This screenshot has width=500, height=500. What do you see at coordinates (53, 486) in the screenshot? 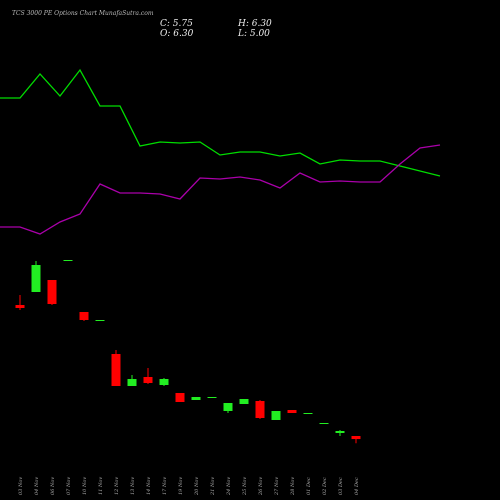
I see `x-tick-label: 06 Nov` at bounding box center [53, 486].